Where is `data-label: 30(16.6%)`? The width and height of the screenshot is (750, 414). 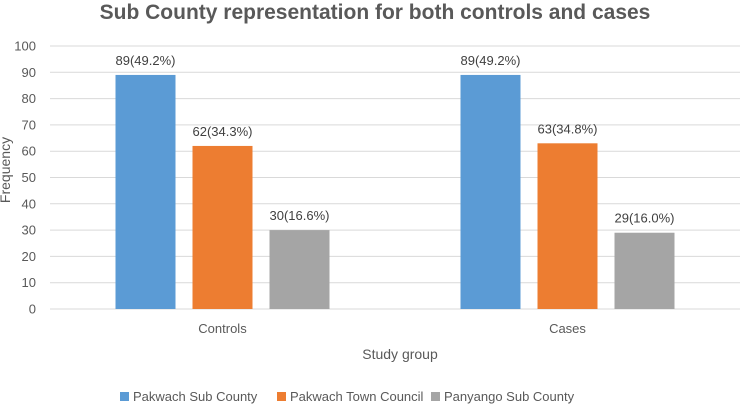 data-label: 30(16.6%) is located at coordinates (300, 215).